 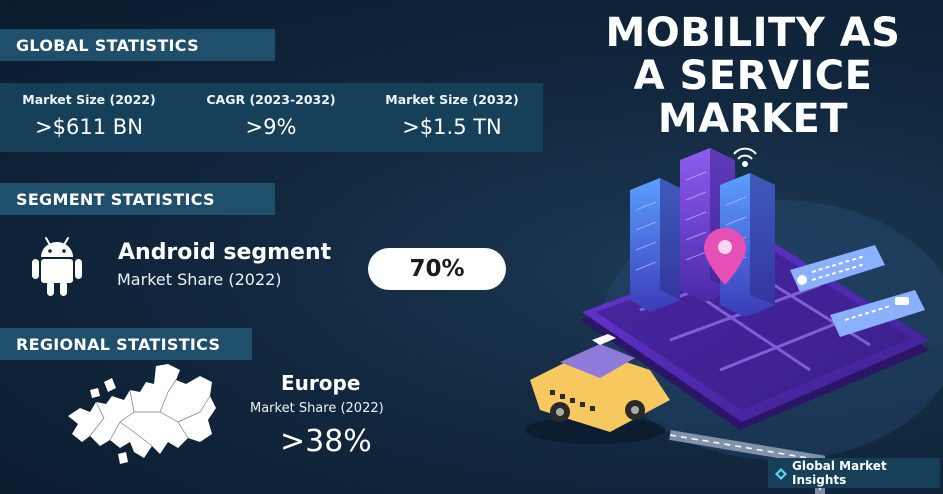 I want to click on regional-statistics-heading: REGIONAL STATISTICS, so click(x=126, y=344).